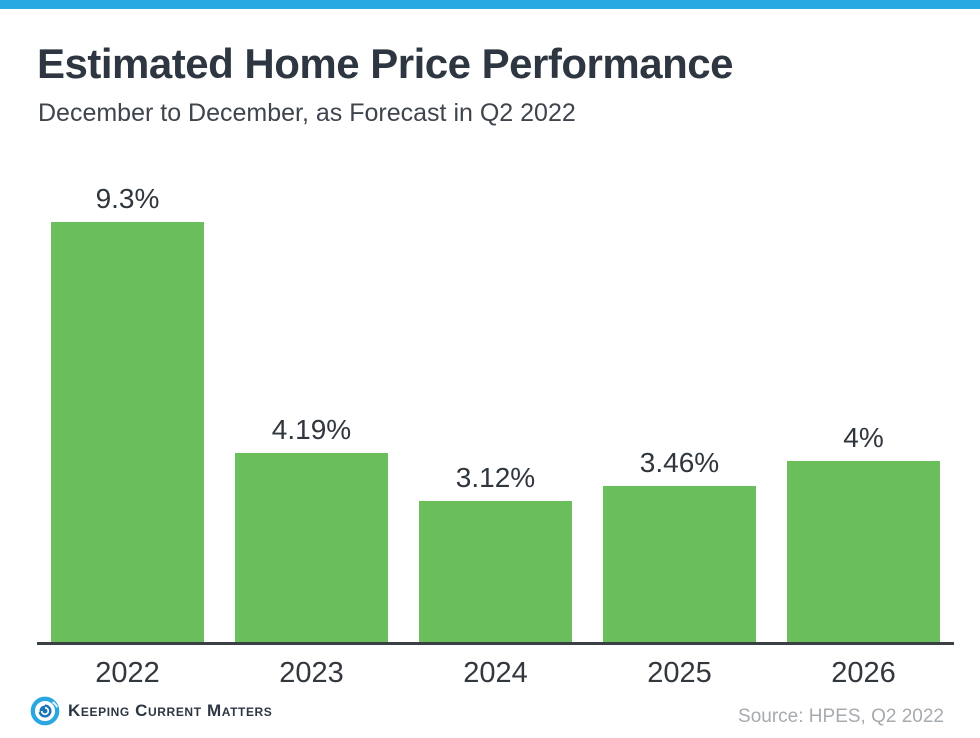 This screenshot has width=980, height=738. Describe the element at coordinates (490, 4) in the screenshot. I see `top-accent-bar` at that location.